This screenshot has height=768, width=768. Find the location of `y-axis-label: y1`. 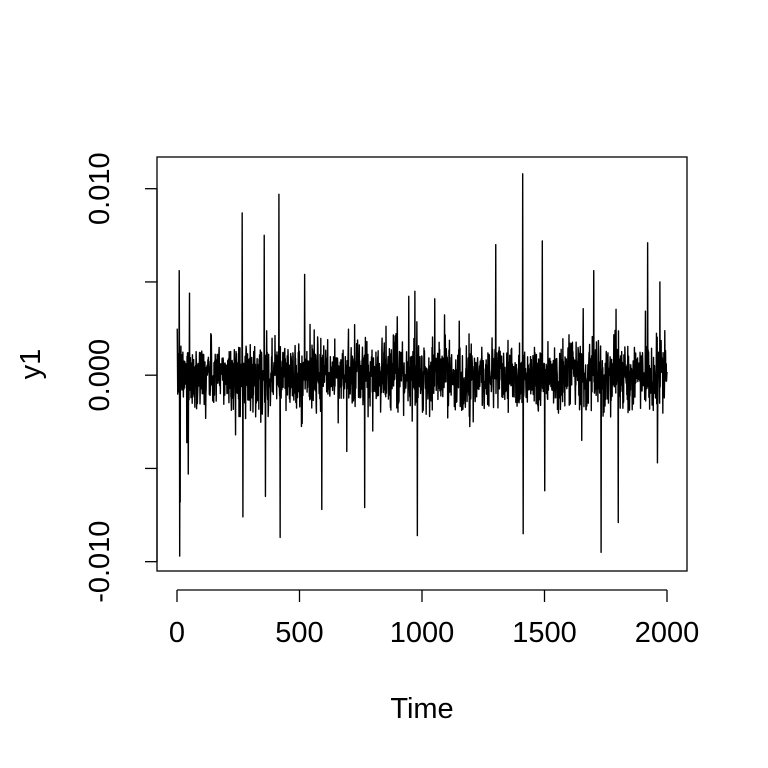

y-axis-label: y1 is located at coordinates (31, 364).